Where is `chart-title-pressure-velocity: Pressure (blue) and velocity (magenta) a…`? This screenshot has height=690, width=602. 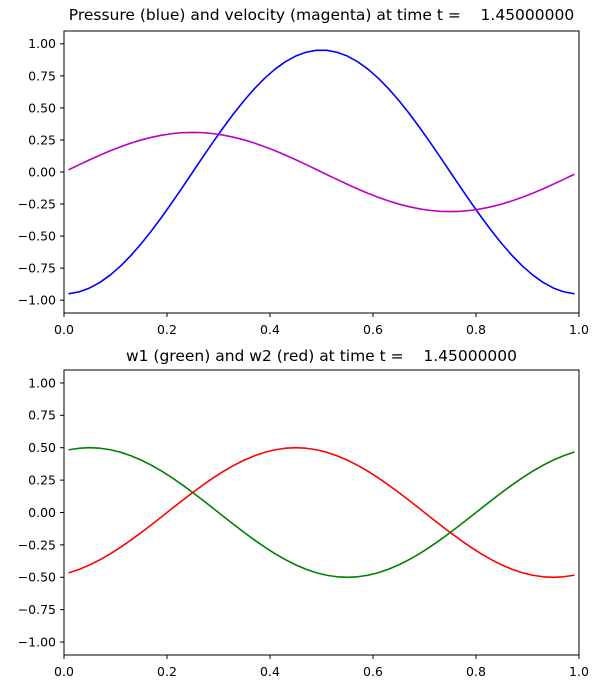 chart-title-pressure-velocity: Pressure (blue) and velocity (magenta) a… is located at coordinates (321, 15).